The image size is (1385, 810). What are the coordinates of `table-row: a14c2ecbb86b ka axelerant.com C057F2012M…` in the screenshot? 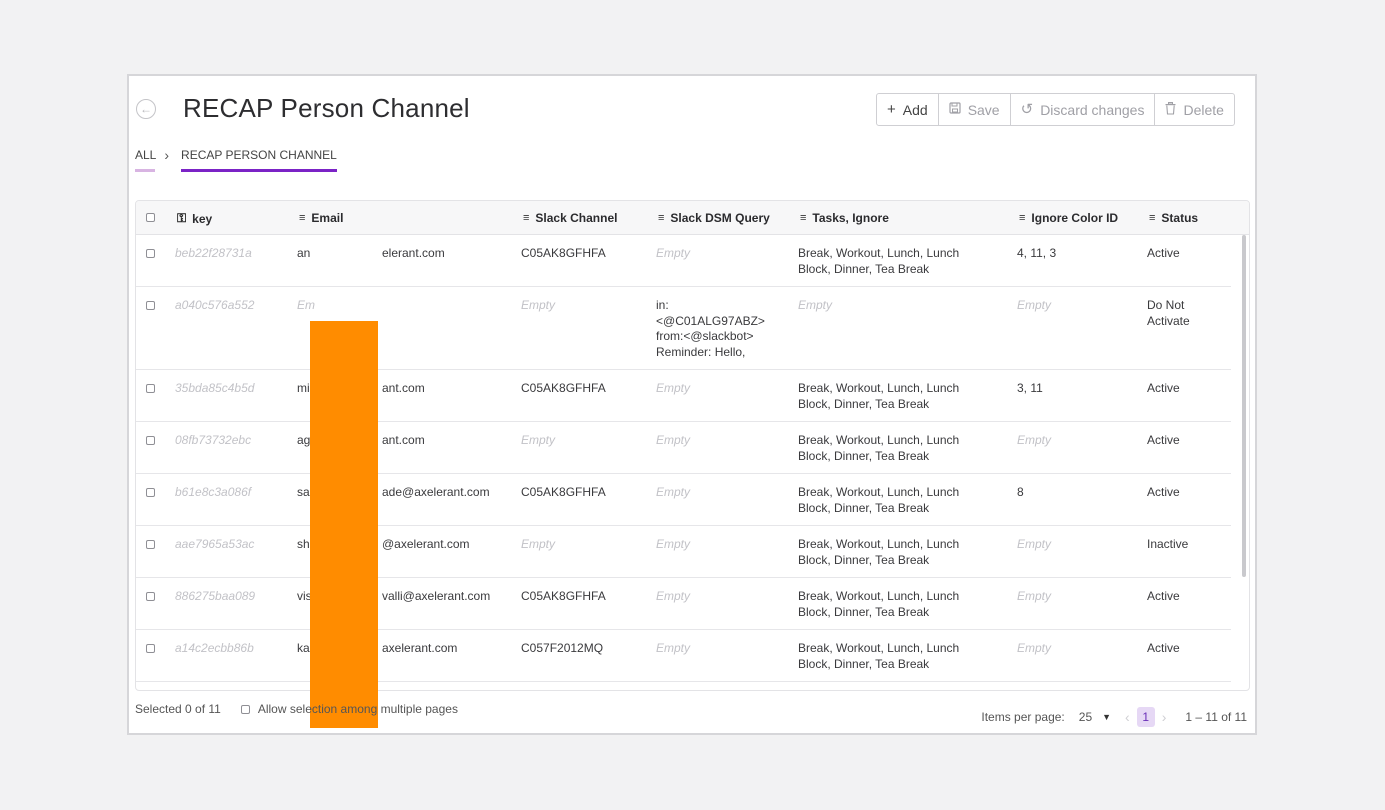 It's located at (683, 656).